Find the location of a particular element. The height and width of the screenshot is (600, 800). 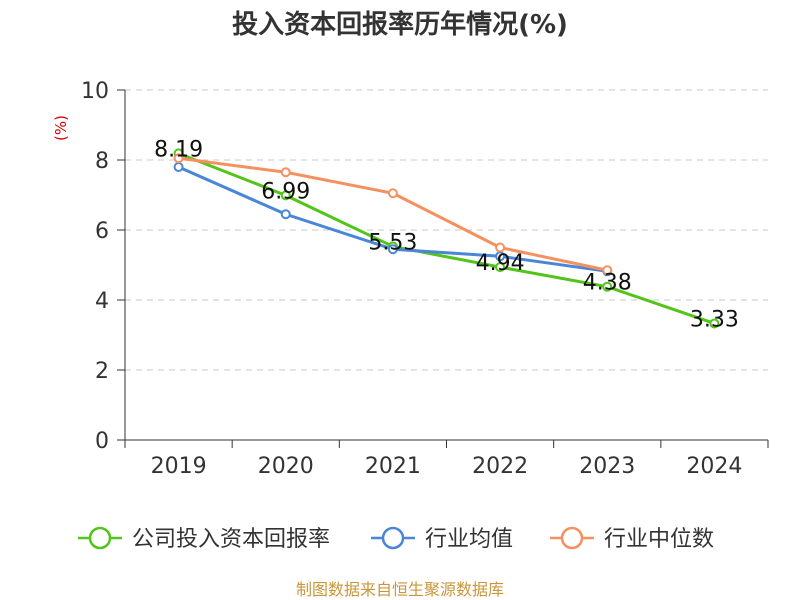

legend-label-0: 公司投入资本回报率 is located at coordinates (231, 539).